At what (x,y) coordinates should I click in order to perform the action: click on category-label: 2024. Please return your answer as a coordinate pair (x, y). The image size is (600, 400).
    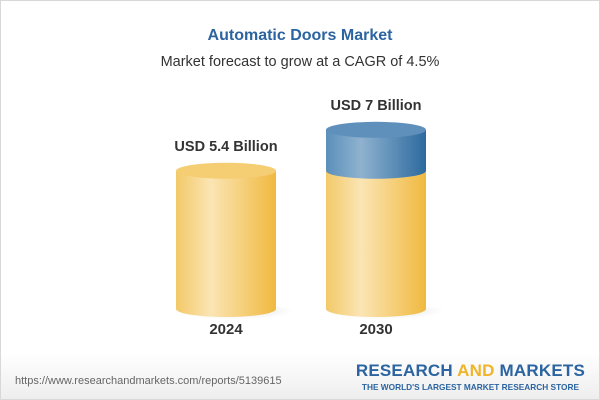
    Looking at the image, I should click on (226, 329).